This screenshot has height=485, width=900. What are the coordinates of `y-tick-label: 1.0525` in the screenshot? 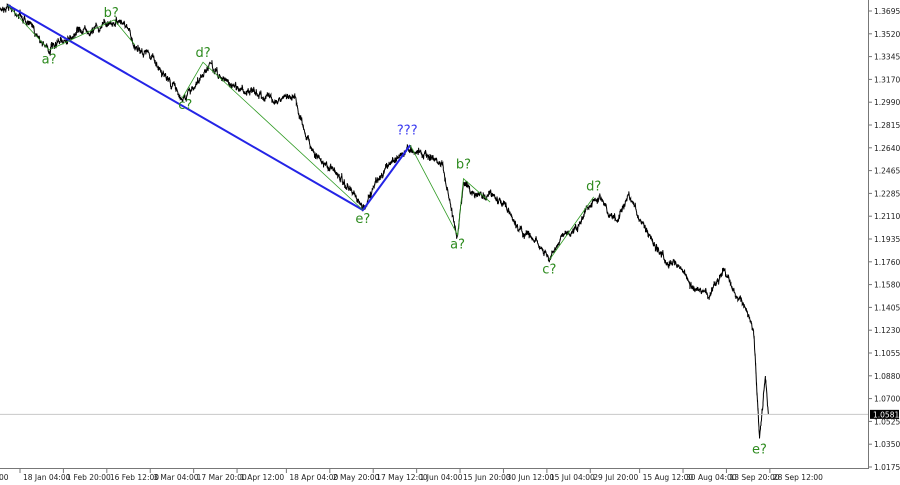 It's located at (887, 421).